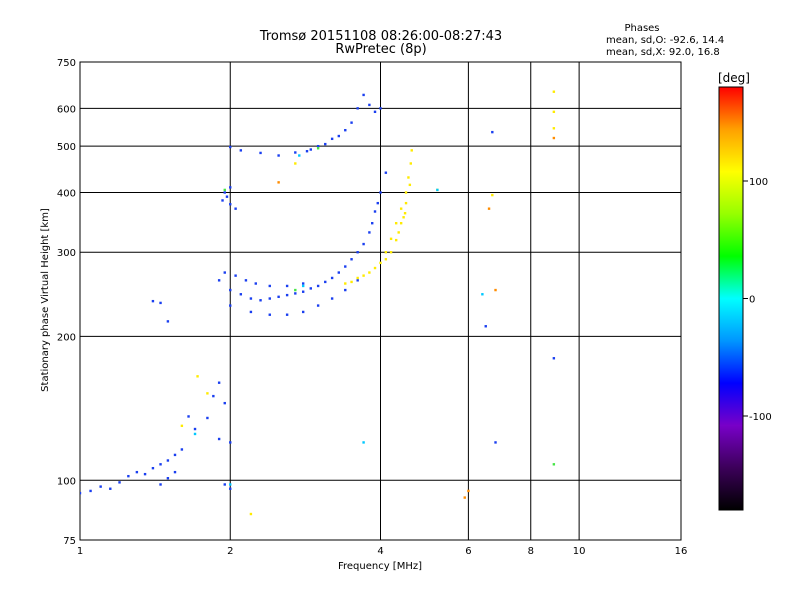 The height and width of the screenshot is (600, 800). What do you see at coordinates (579, 551) in the screenshot?
I see `x-tick-label: 10` at bounding box center [579, 551].